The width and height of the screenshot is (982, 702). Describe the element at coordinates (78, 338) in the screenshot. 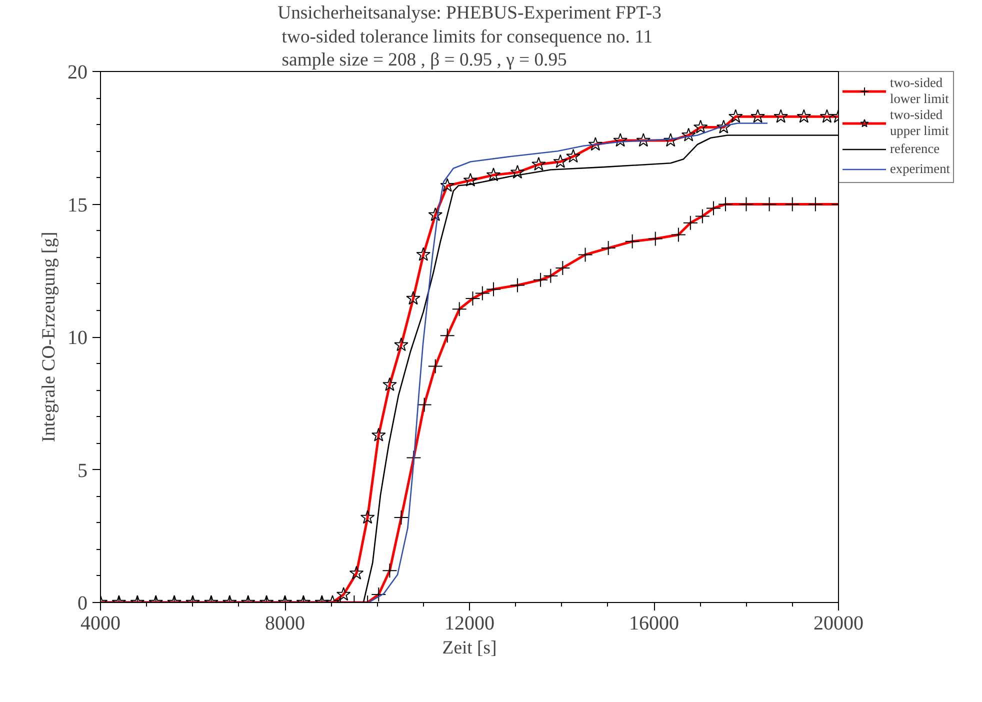

I see `y-tick-label: 10` at that location.